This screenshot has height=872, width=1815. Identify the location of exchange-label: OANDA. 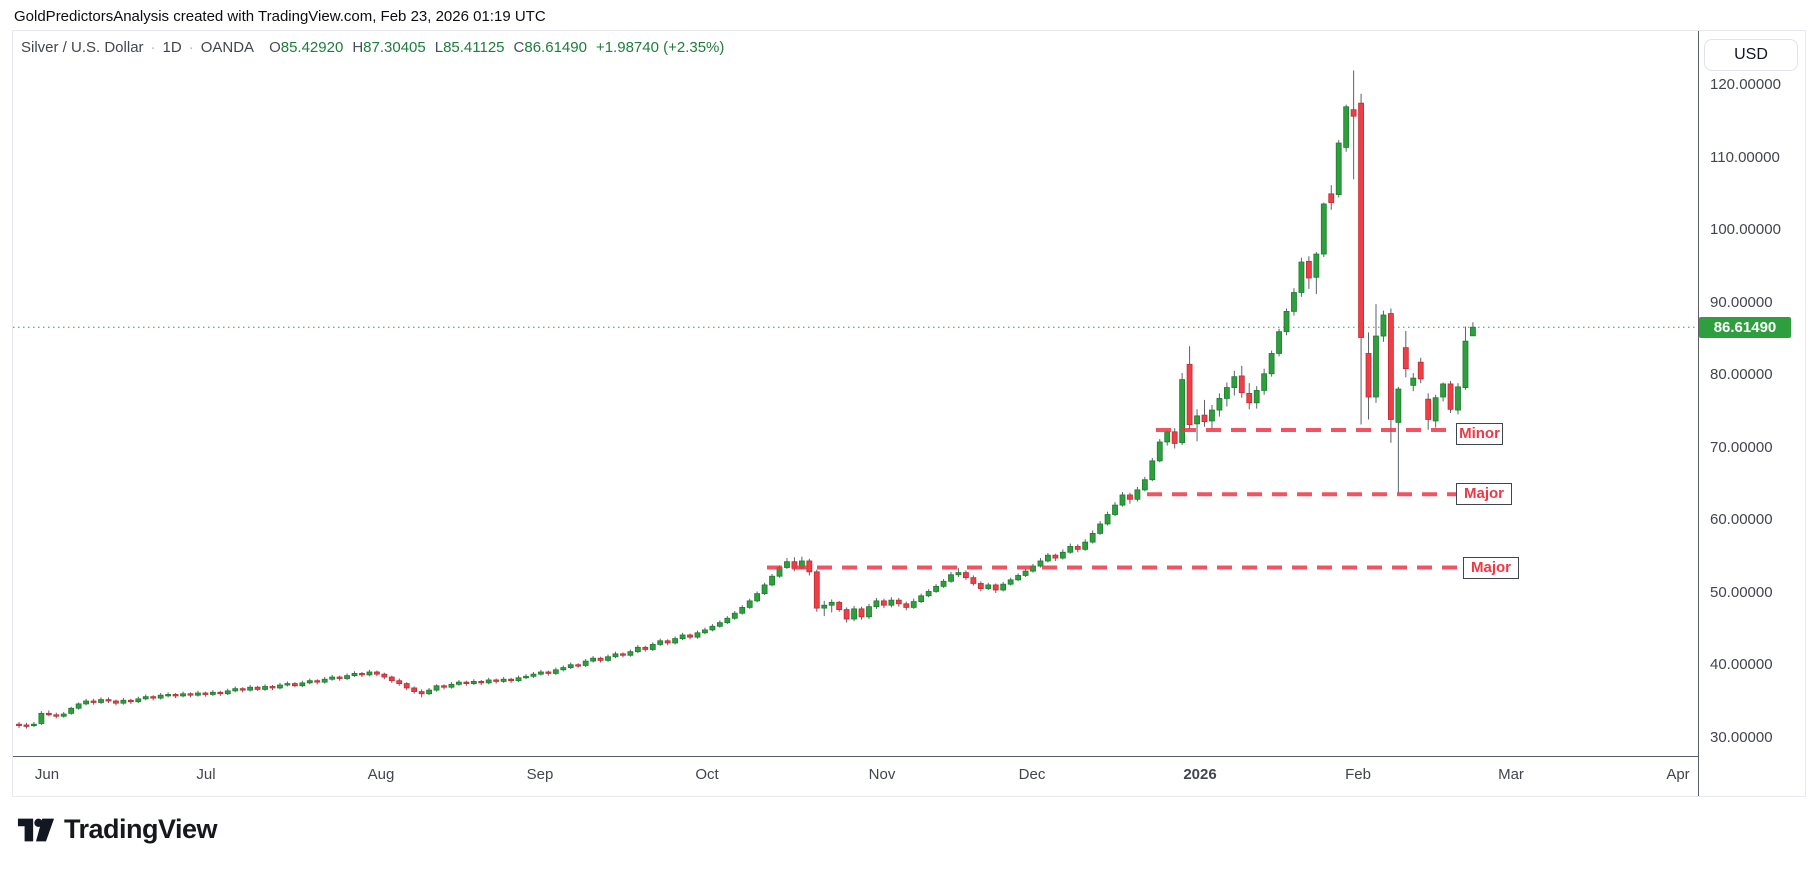
(227, 47).